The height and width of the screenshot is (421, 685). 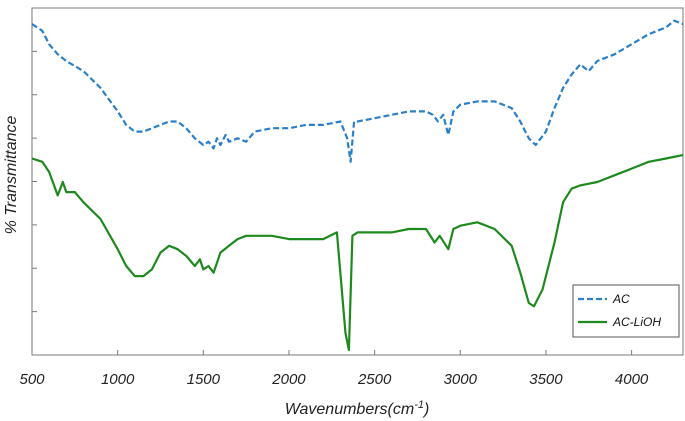 What do you see at coordinates (621, 299) in the screenshot?
I see `legend-label-ac: AC` at bounding box center [621, 299].